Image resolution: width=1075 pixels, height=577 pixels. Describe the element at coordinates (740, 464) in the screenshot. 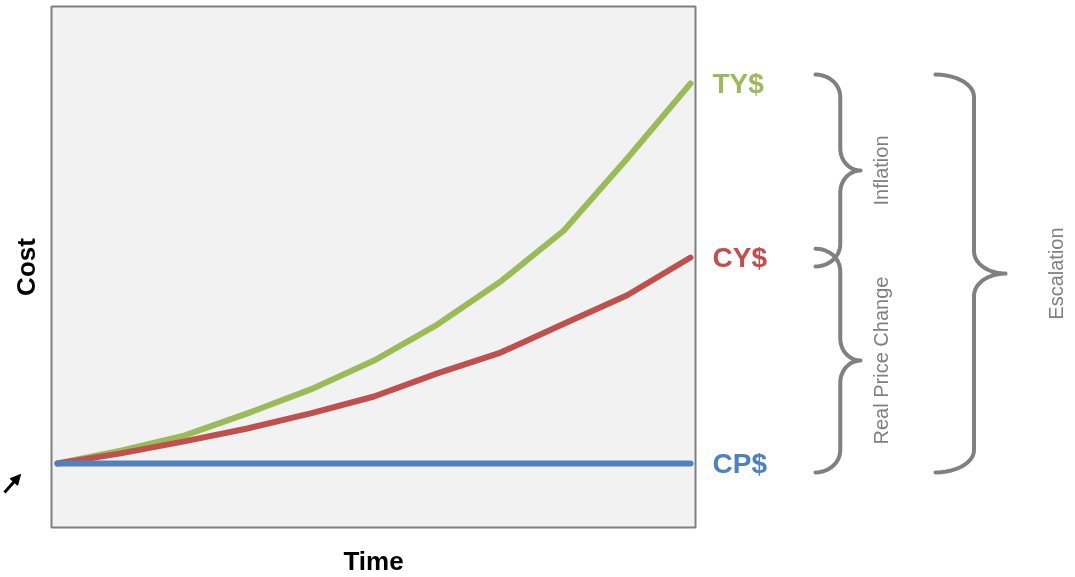

I see `series-label: CP$` at that location.